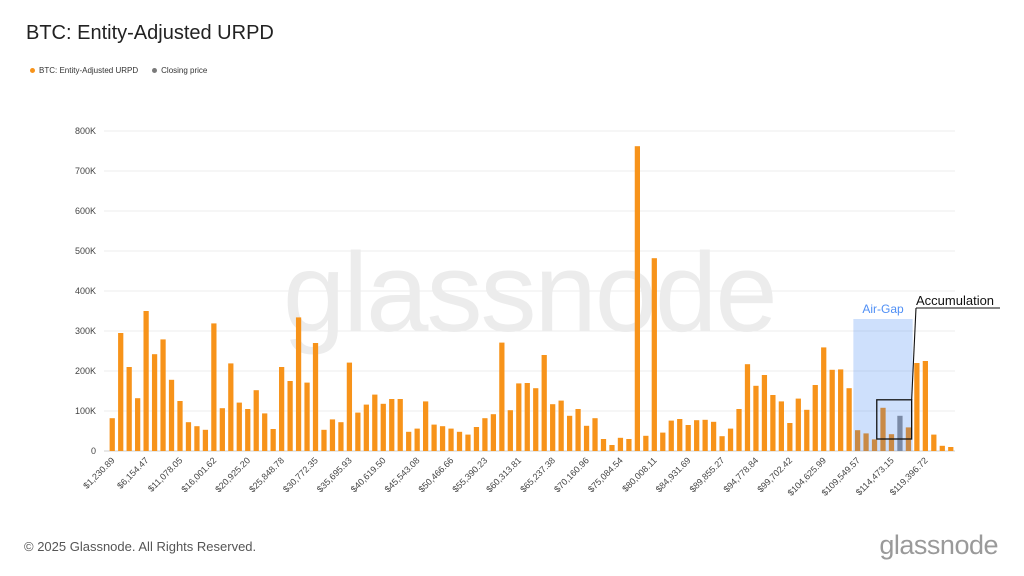 This screenshot has height=576, width=1024. I want to click on legend-label-urpd: BTC: Entity-Adjusted URPD, so click(89, 70).